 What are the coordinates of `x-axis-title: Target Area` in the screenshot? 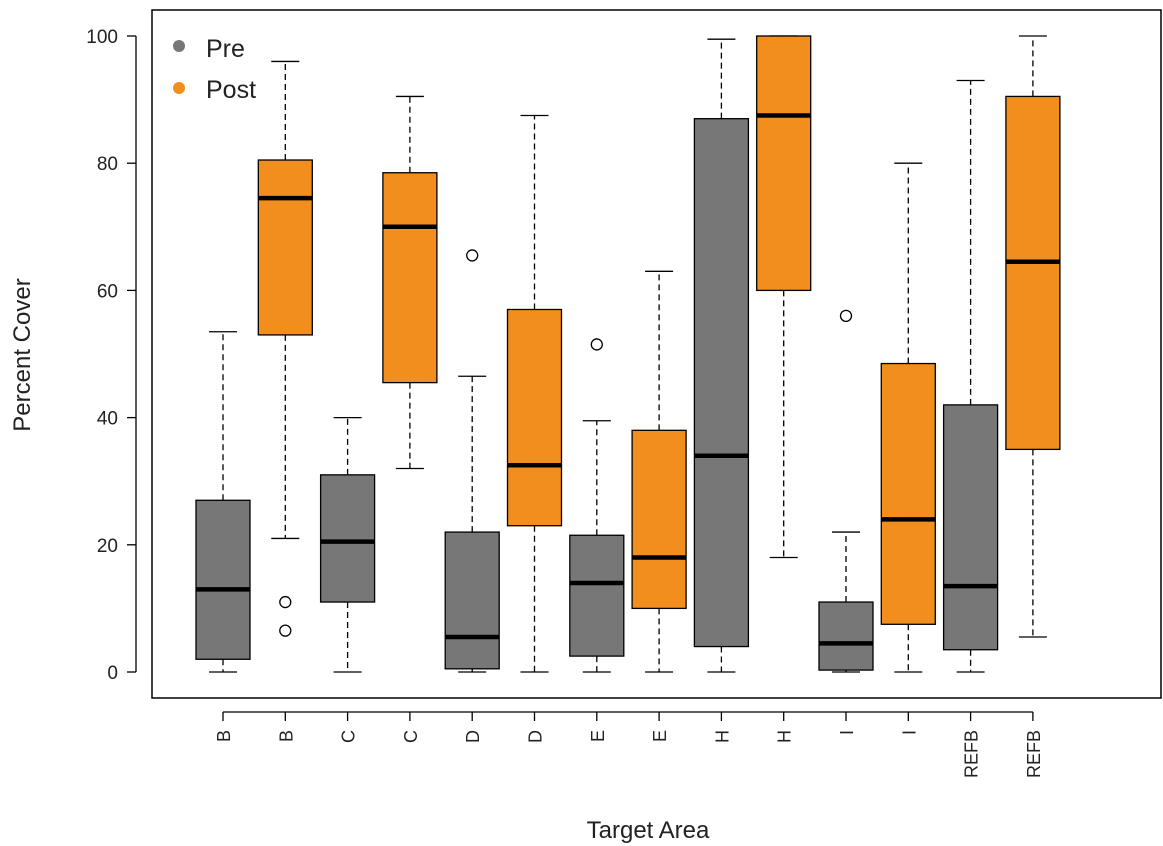 It's located at (648, 830).